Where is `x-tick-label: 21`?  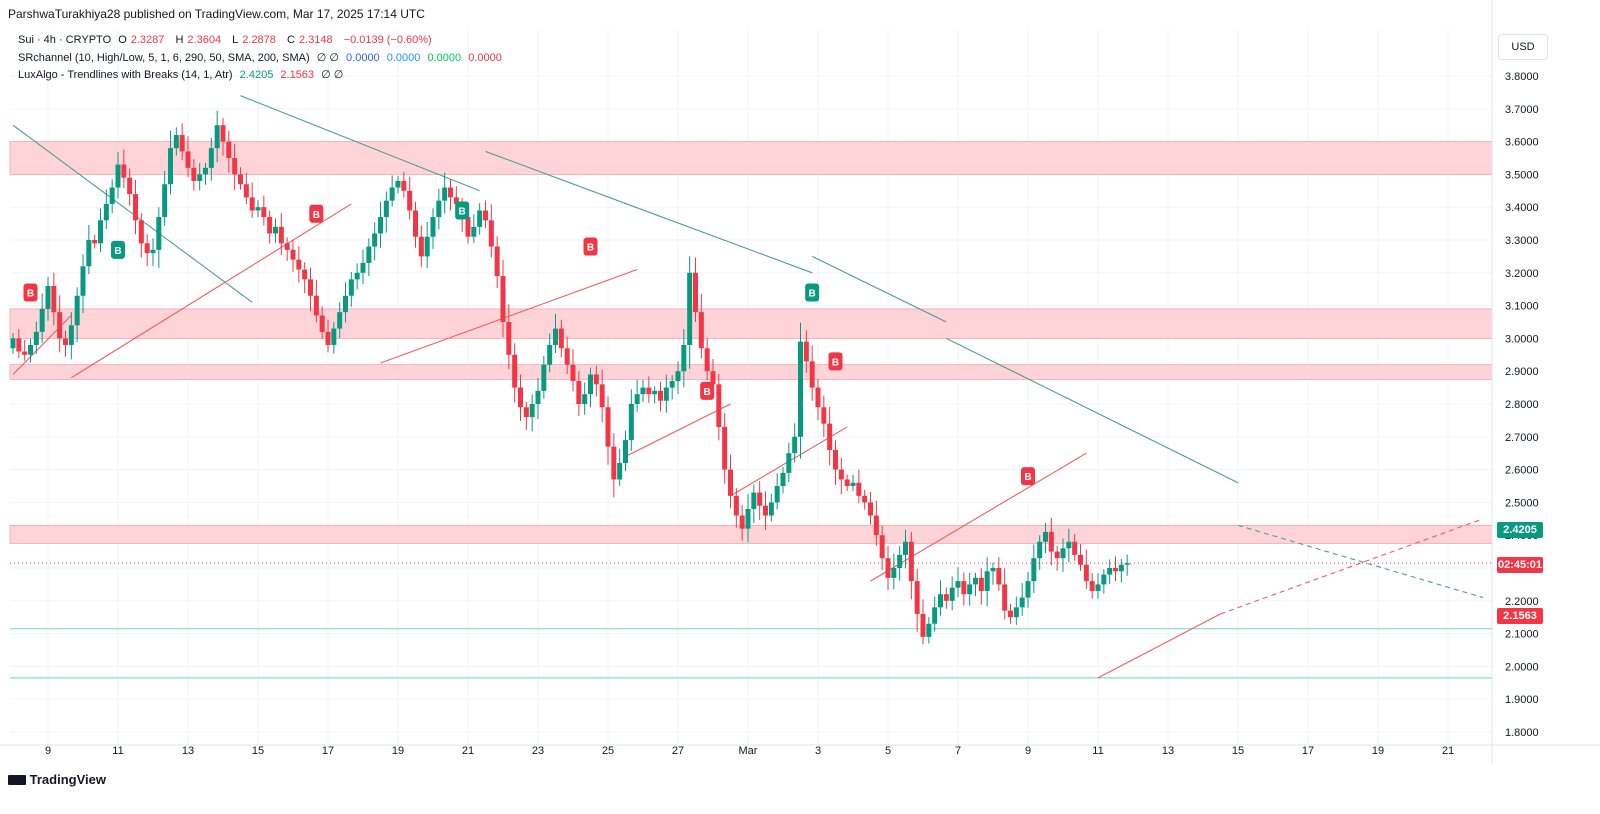 x-tick-label: 21 is located at coordinates (1448, 751).